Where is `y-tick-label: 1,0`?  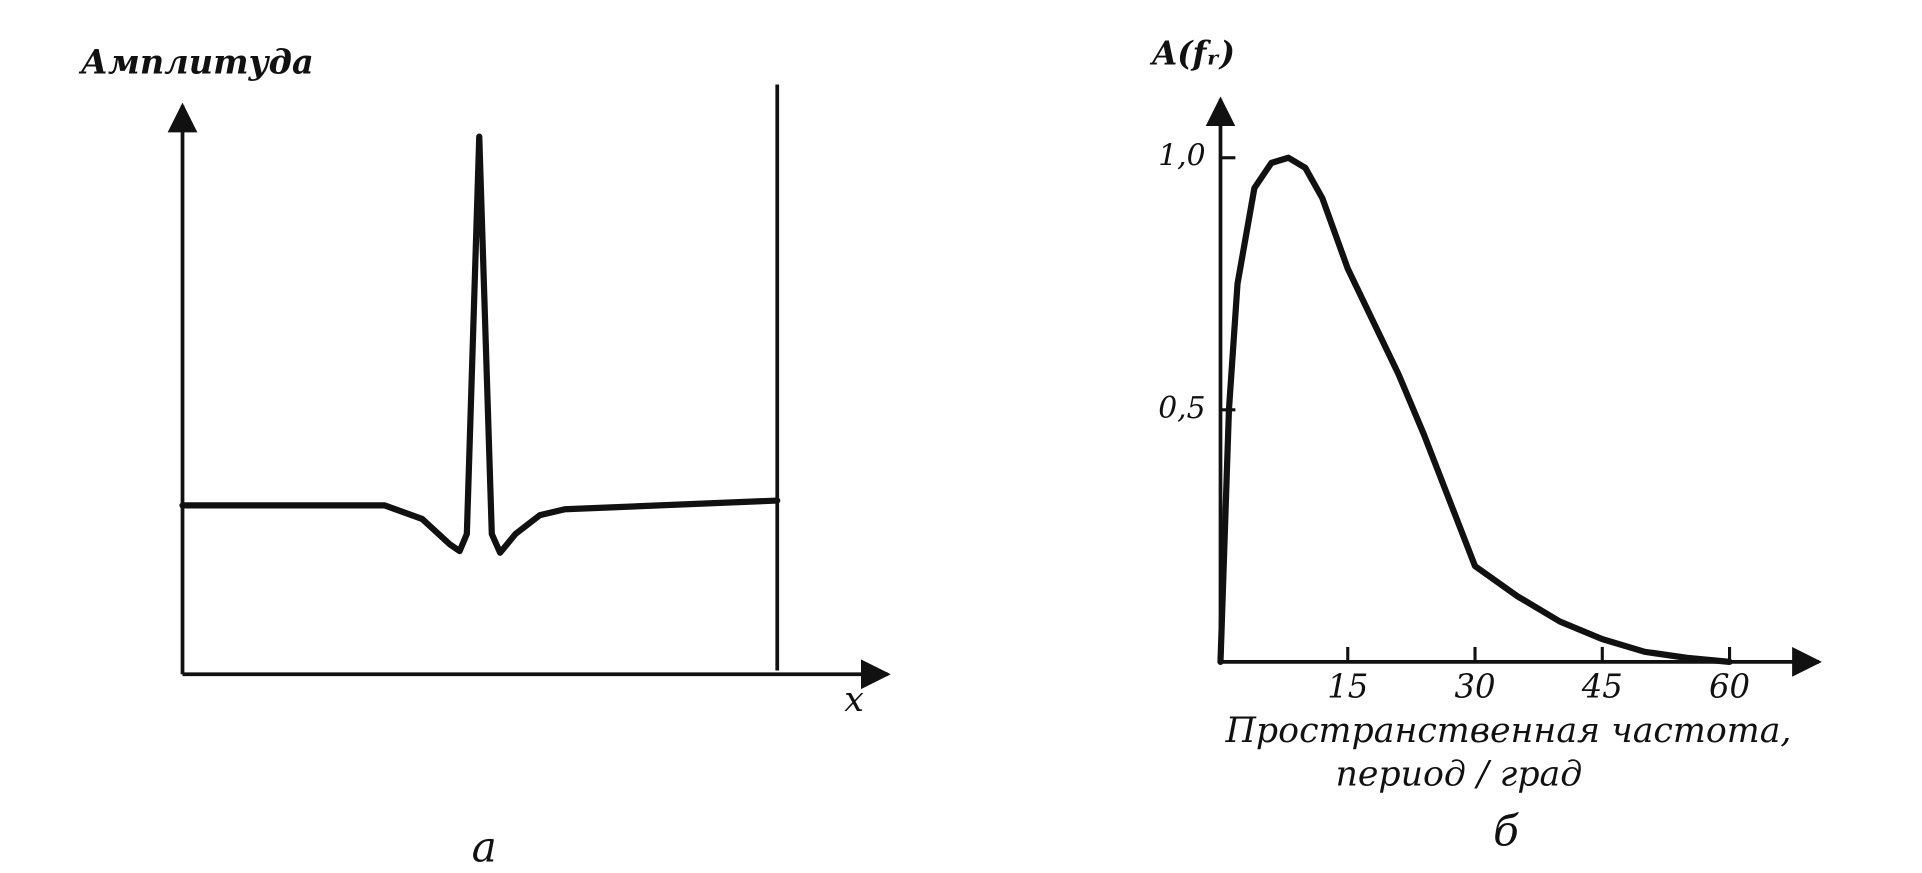 y-tick-label: 1,0 is located at coordinates (1181, 156).